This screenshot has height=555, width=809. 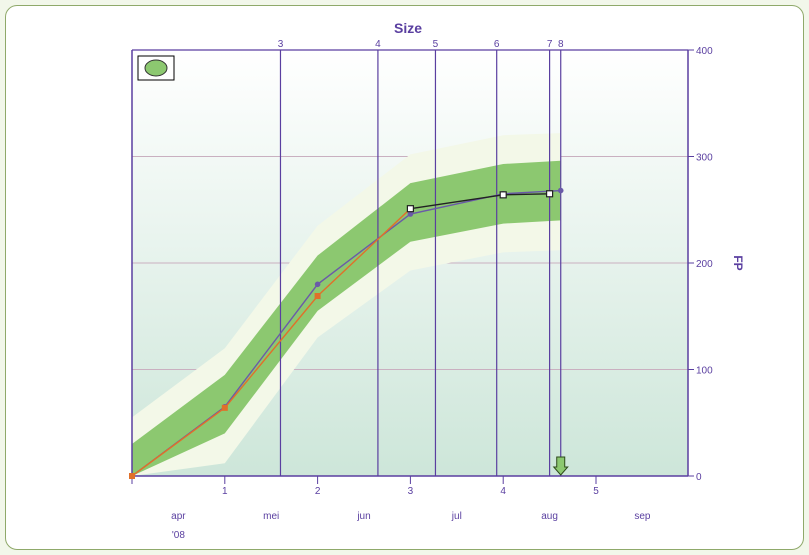 I want to click on legend-swatch-icon, so click(x=156, y=68).